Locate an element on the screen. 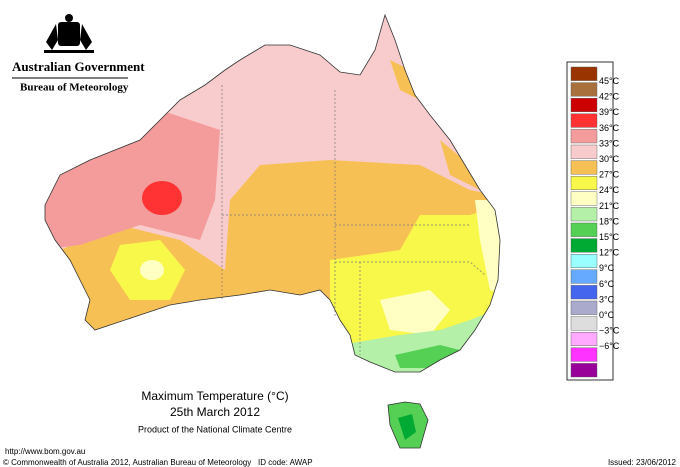  legend-label: 21°C is located at coordinates (609, 206).